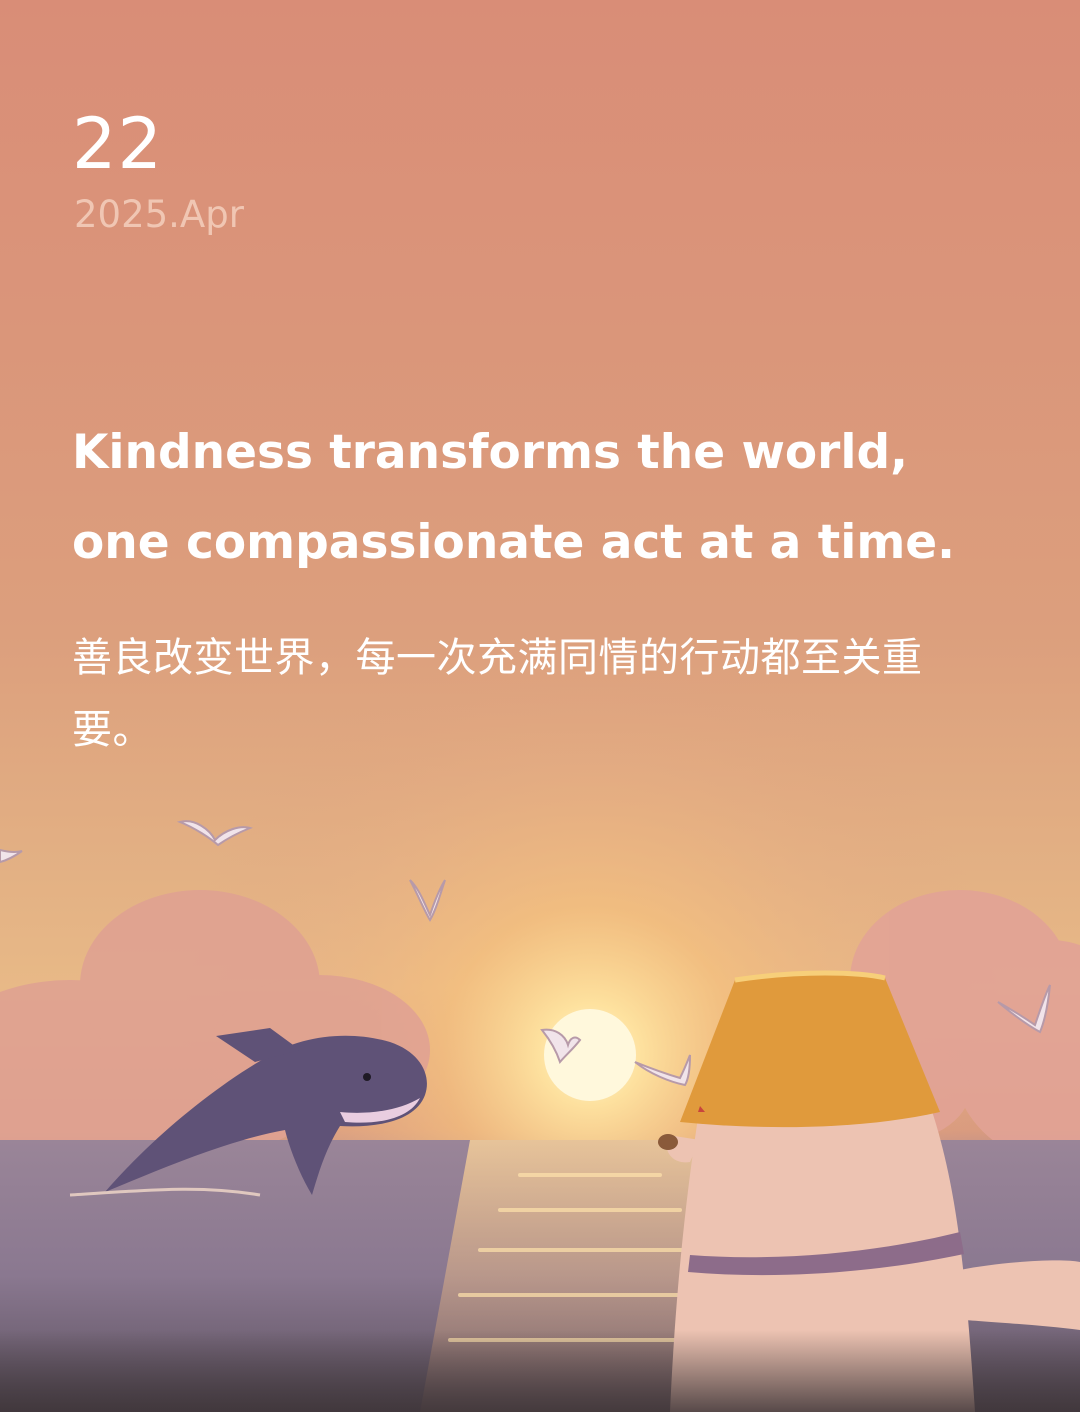 Image resolution: width=1080 pixels, height=1412 pixels. Describe the element at coordinates (490, 452) in the screenshot. I see `quote-english-line: Kindness transforms the world,` at that location.